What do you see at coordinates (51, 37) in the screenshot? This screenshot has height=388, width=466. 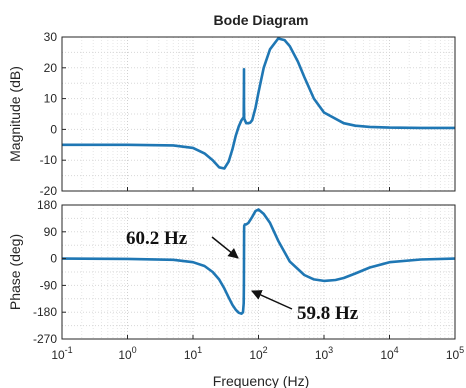 I see `magnitude-y-tick-label: 30` at bounding box center [51, 37].